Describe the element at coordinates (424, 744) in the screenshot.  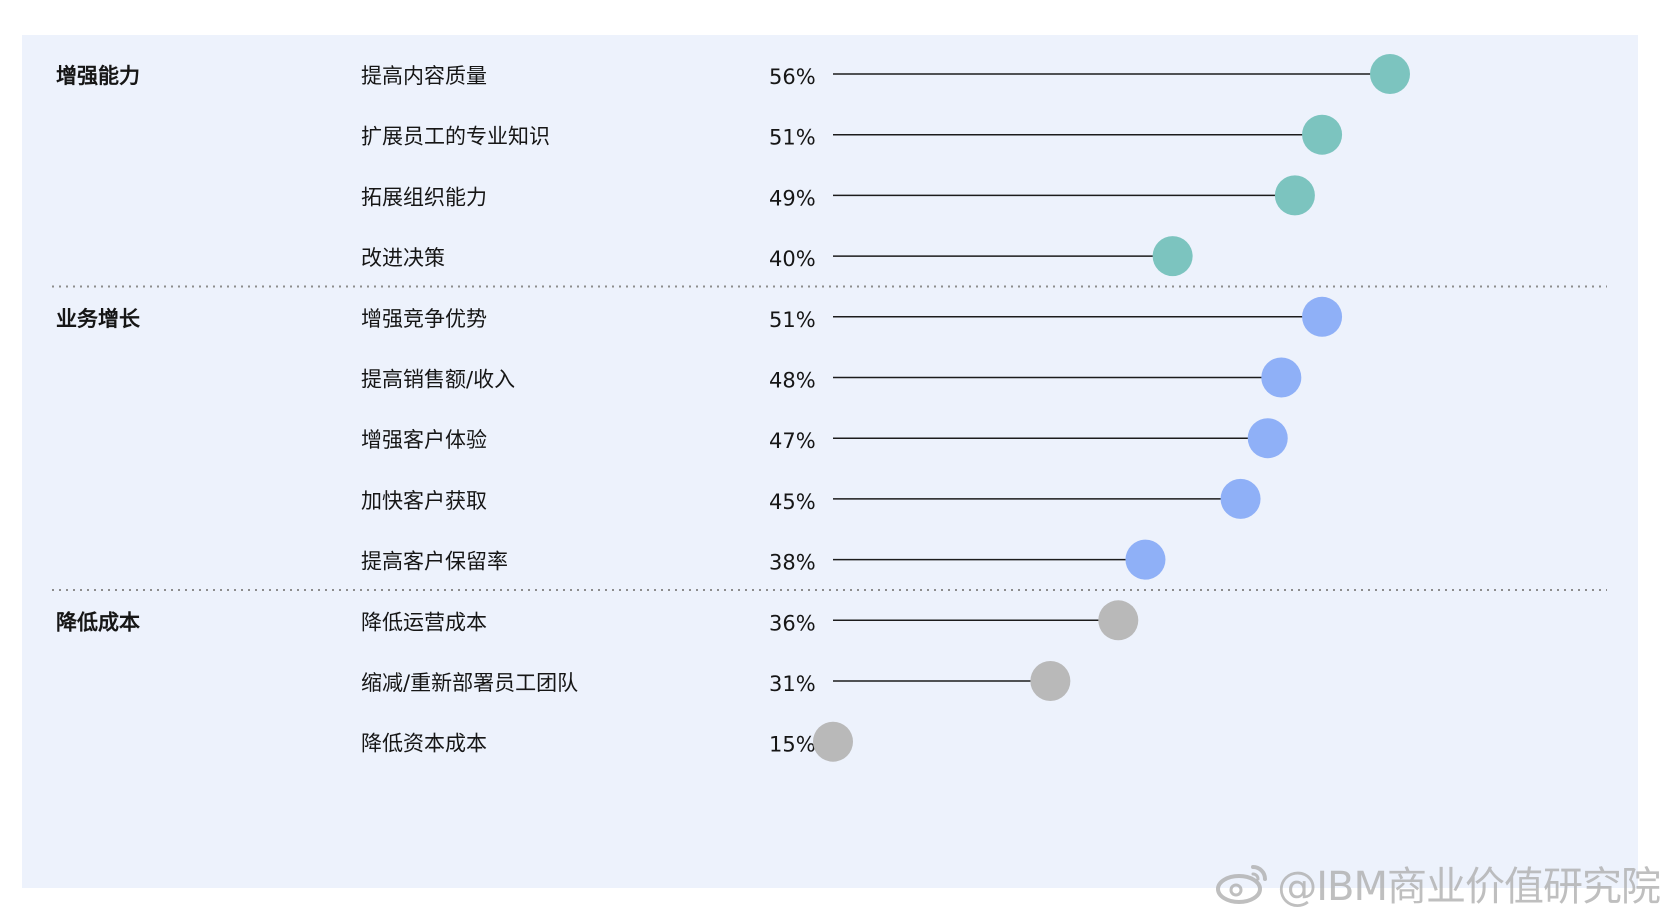
I see `category-label: 降低资本成本` at that location.